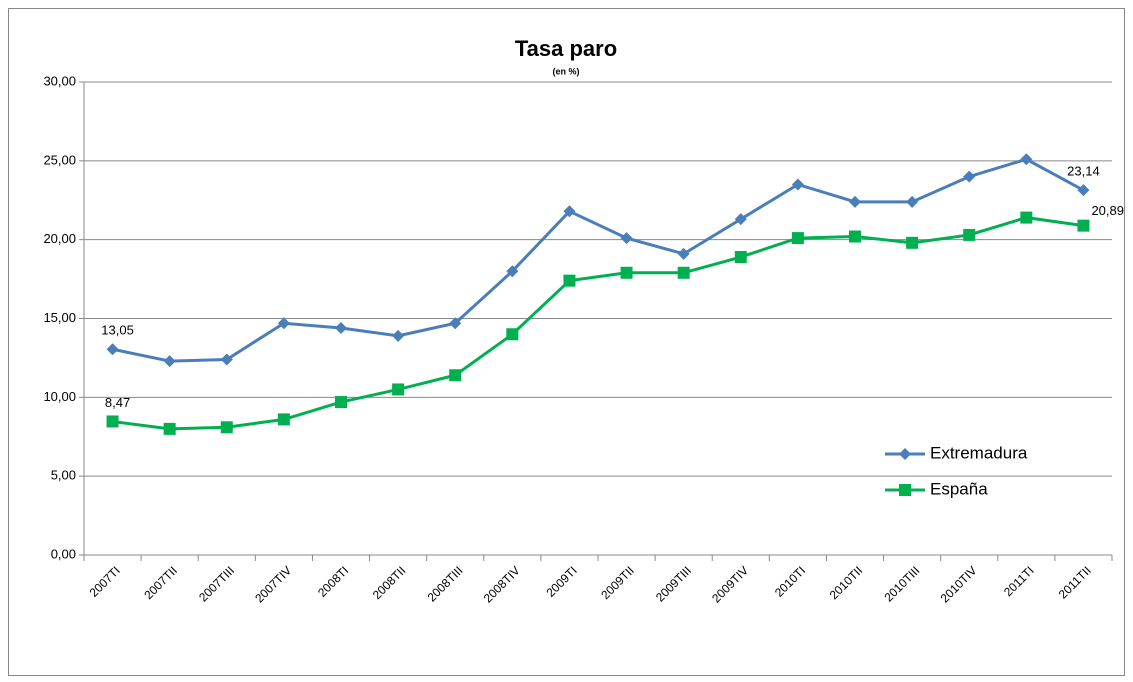 The image size is (1133, 682). I want to click on data-label: 13,05, so click(117, 330).